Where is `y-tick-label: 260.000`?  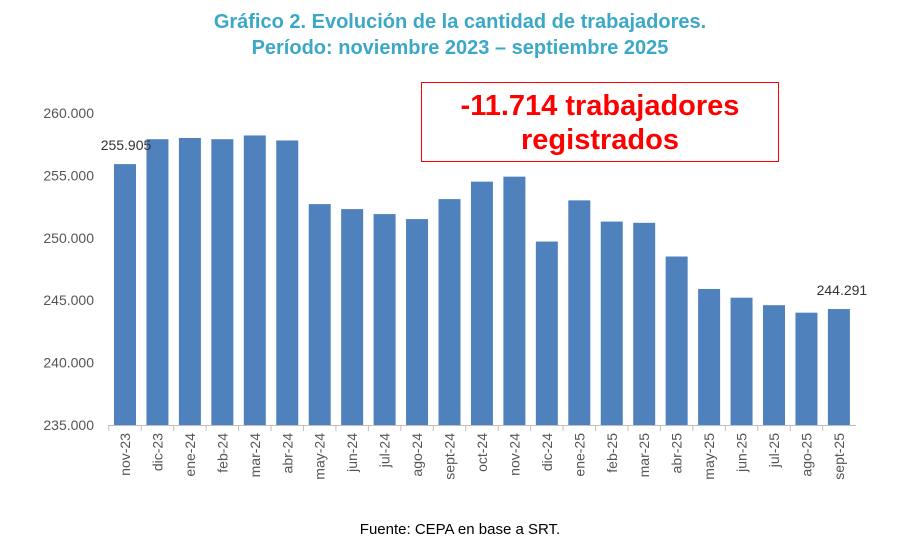
y-tick-label: 260.000 is located at coordinates (68, 113).